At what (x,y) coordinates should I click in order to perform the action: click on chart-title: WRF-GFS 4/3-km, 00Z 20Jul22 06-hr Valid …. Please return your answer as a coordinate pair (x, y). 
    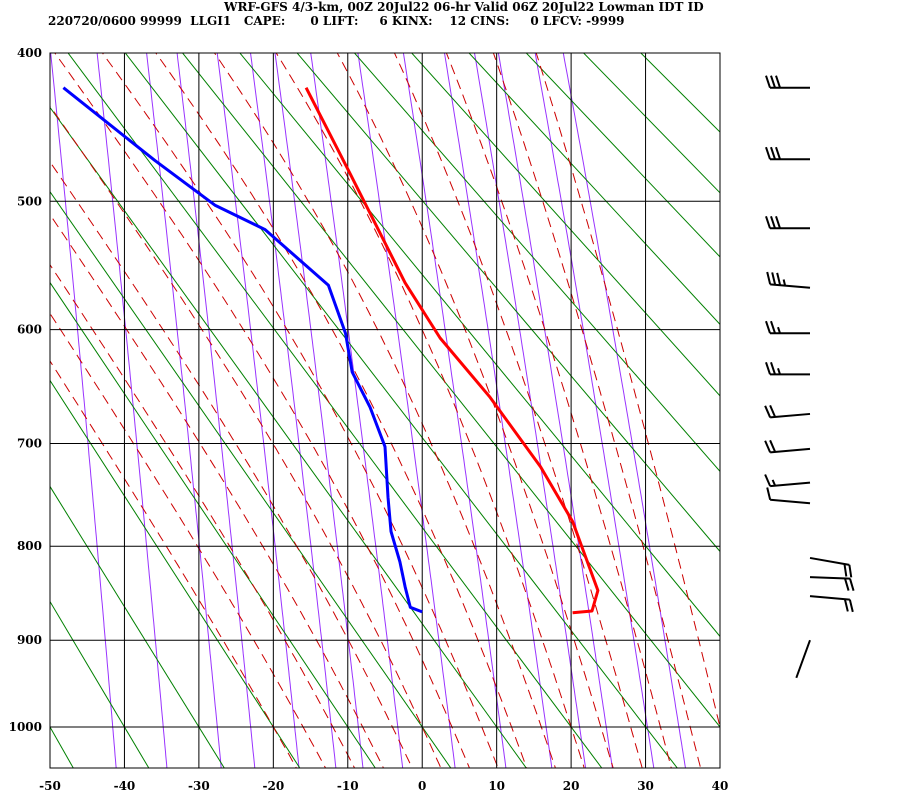
    Looking at the image, I should click on (464, 7).